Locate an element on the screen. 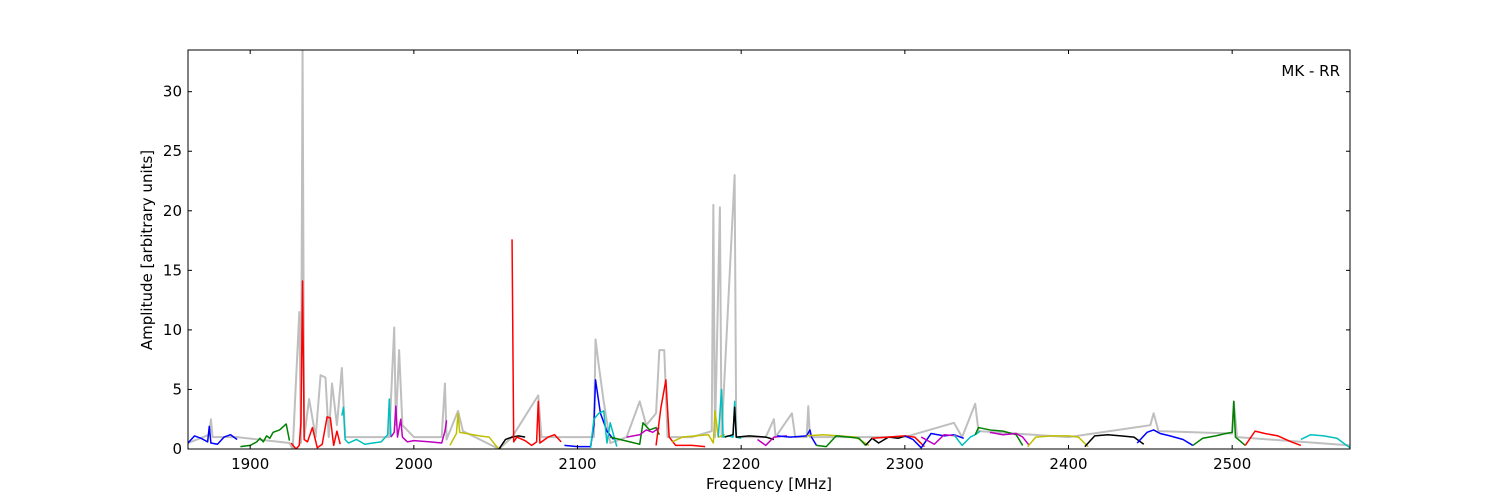  x-tick-label: 2300 is located at coordinates (905, 464).